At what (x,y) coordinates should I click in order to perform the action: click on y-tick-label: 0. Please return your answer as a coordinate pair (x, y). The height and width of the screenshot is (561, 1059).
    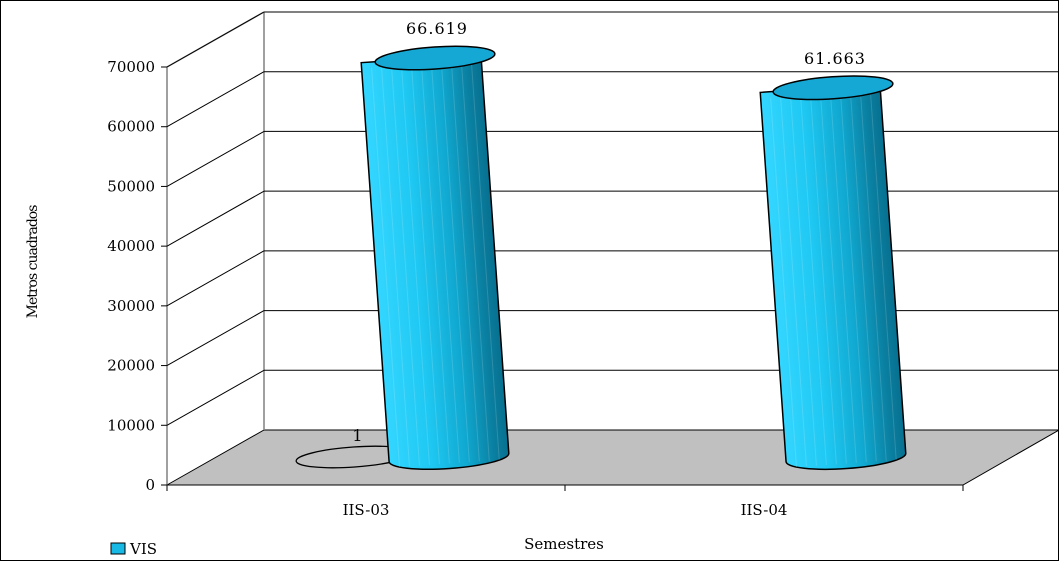
    Looking at the image, I should click on (150, 485).